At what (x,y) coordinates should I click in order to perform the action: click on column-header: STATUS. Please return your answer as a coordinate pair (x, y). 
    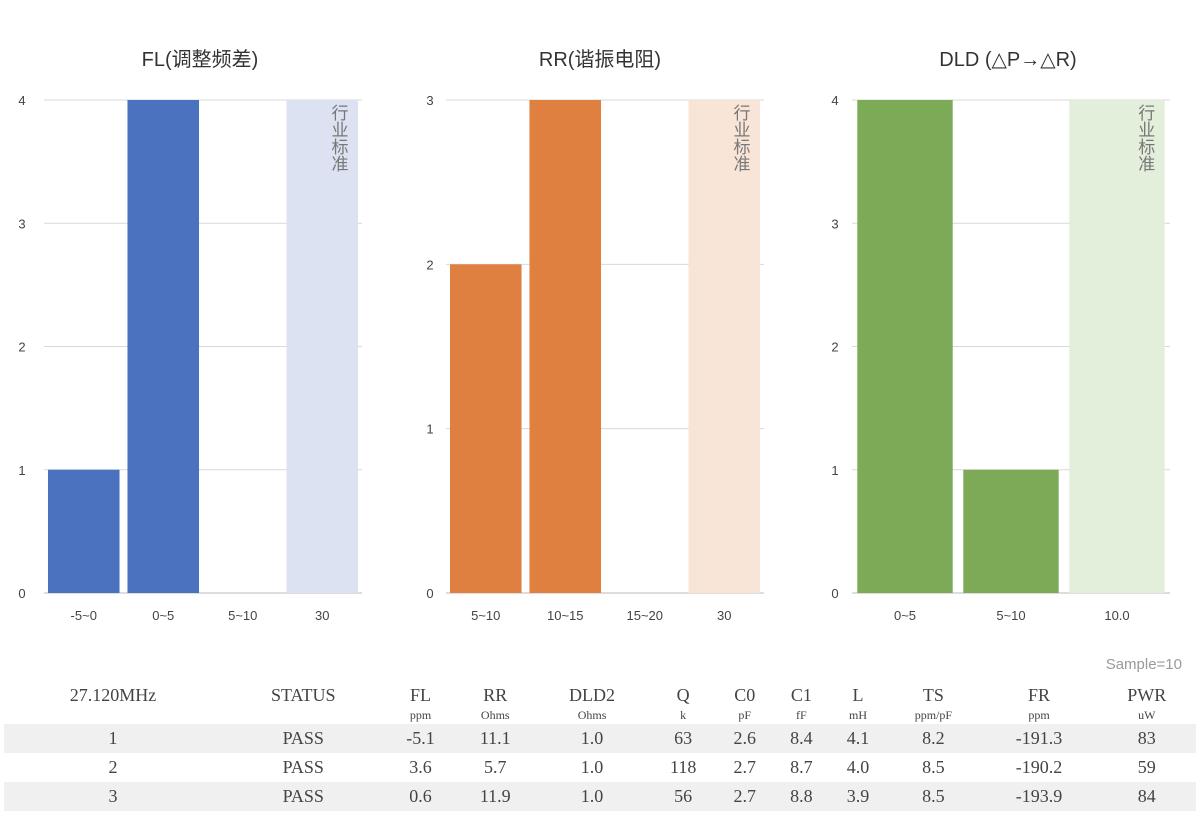
    Looking at the image, I should click on (303, 695).